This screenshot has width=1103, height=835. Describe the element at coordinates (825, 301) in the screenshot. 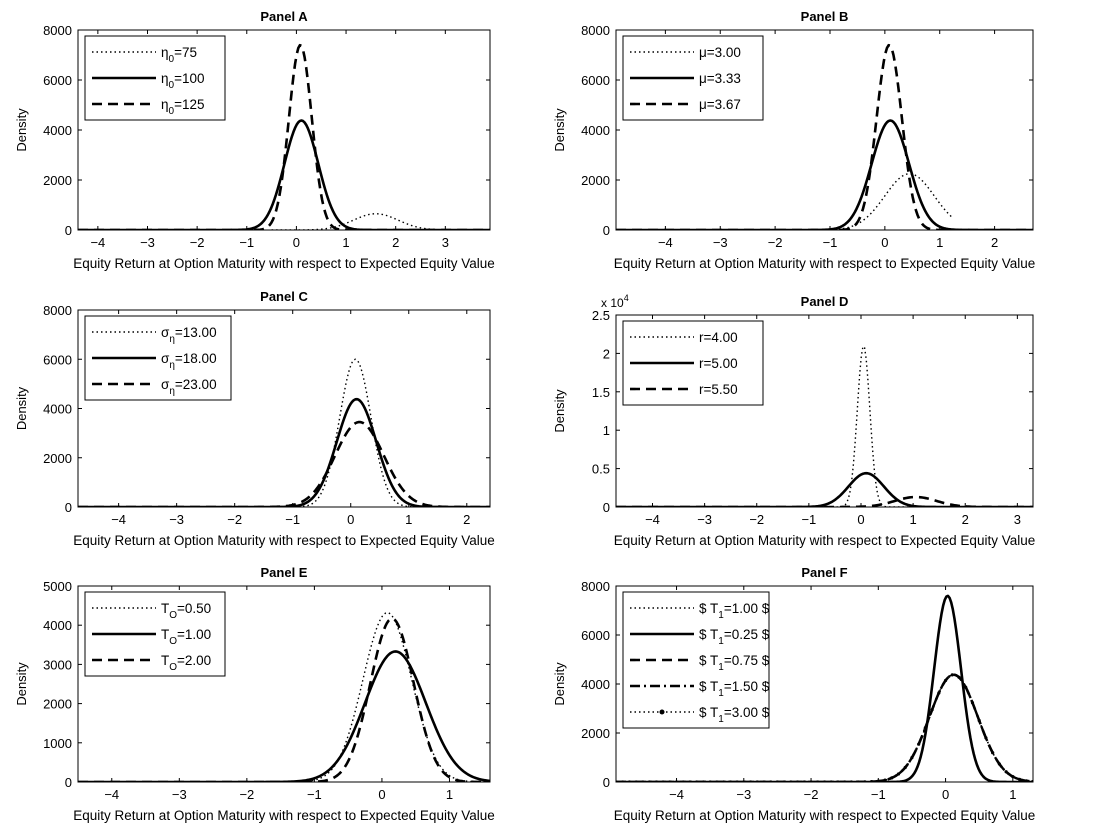

I see `panel-title: Panel D` at that location.